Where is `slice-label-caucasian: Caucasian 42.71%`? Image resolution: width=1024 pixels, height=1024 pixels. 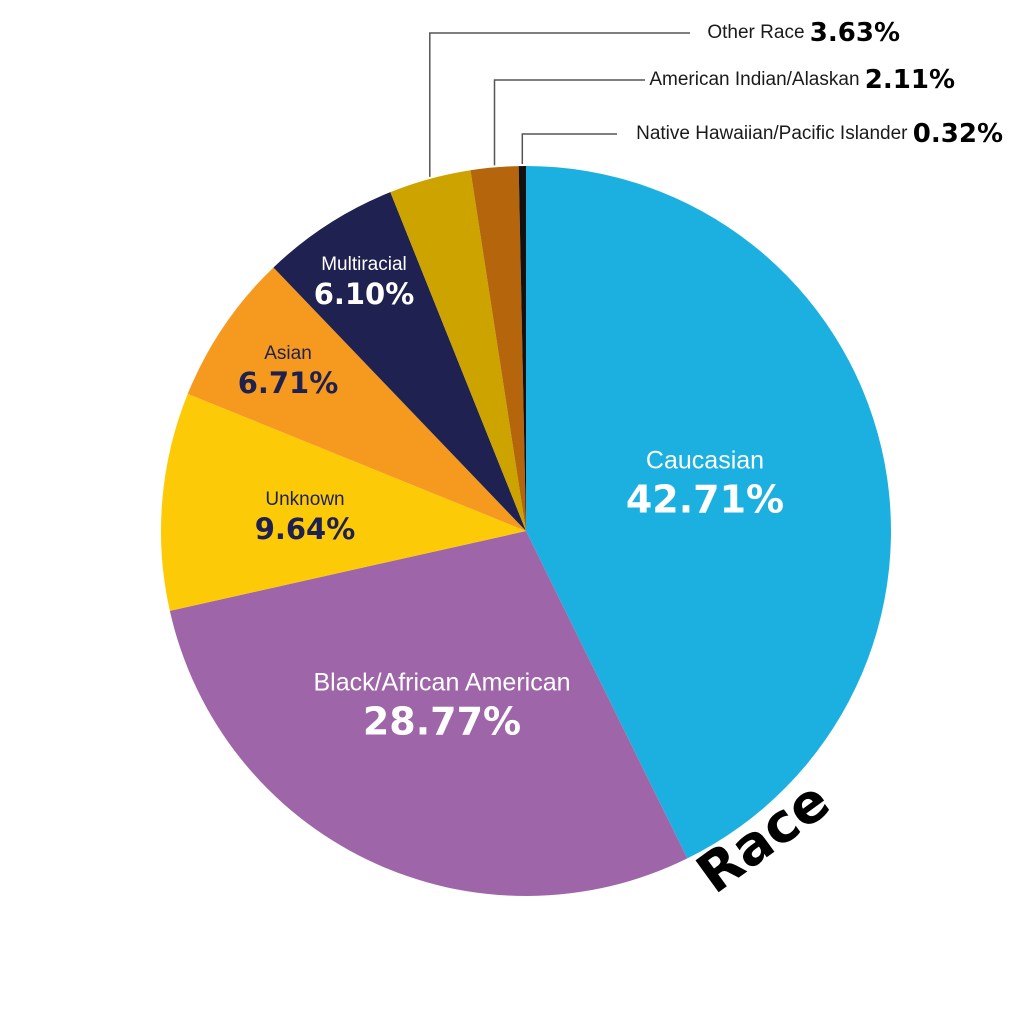 slice-label-caucasian: Caucasian 42.71% is located at coordinates (705, 484).